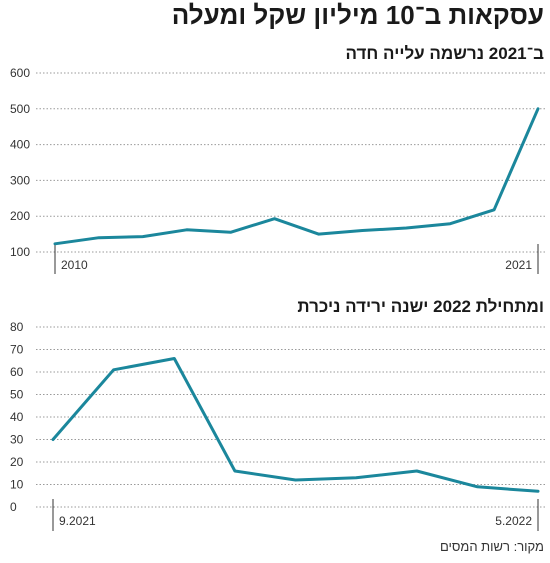 This screenshot has width=550, height=563. I want to click on chart-1-y-tick-label: 600, so click(20, 73).